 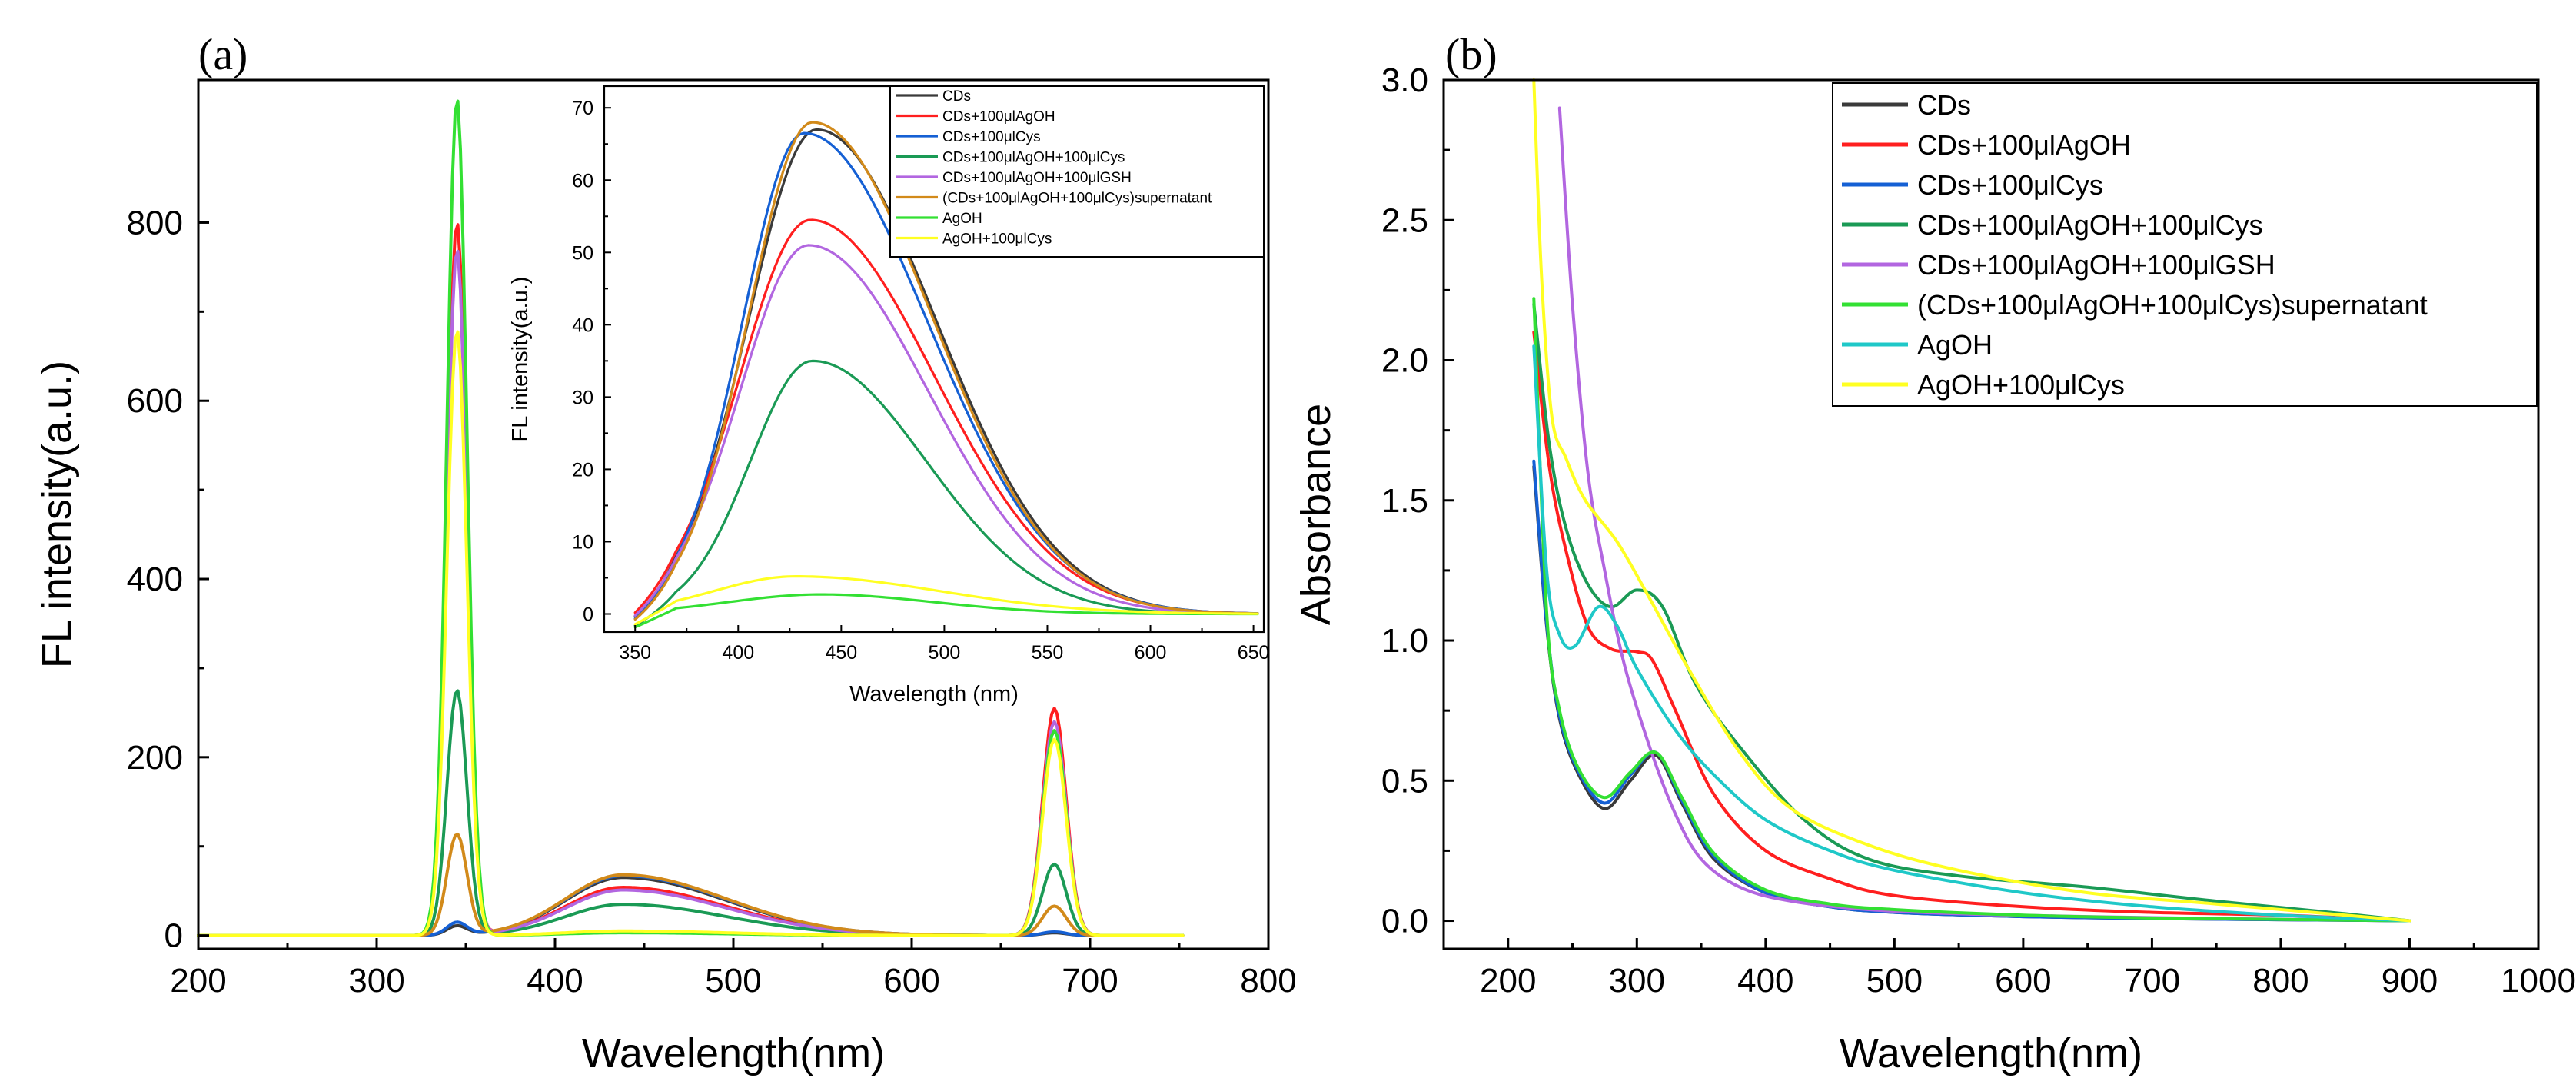 I want to click on inset-series-cds-100-lagoh-100-lcys-supernatant, so click(x=946, y=371).